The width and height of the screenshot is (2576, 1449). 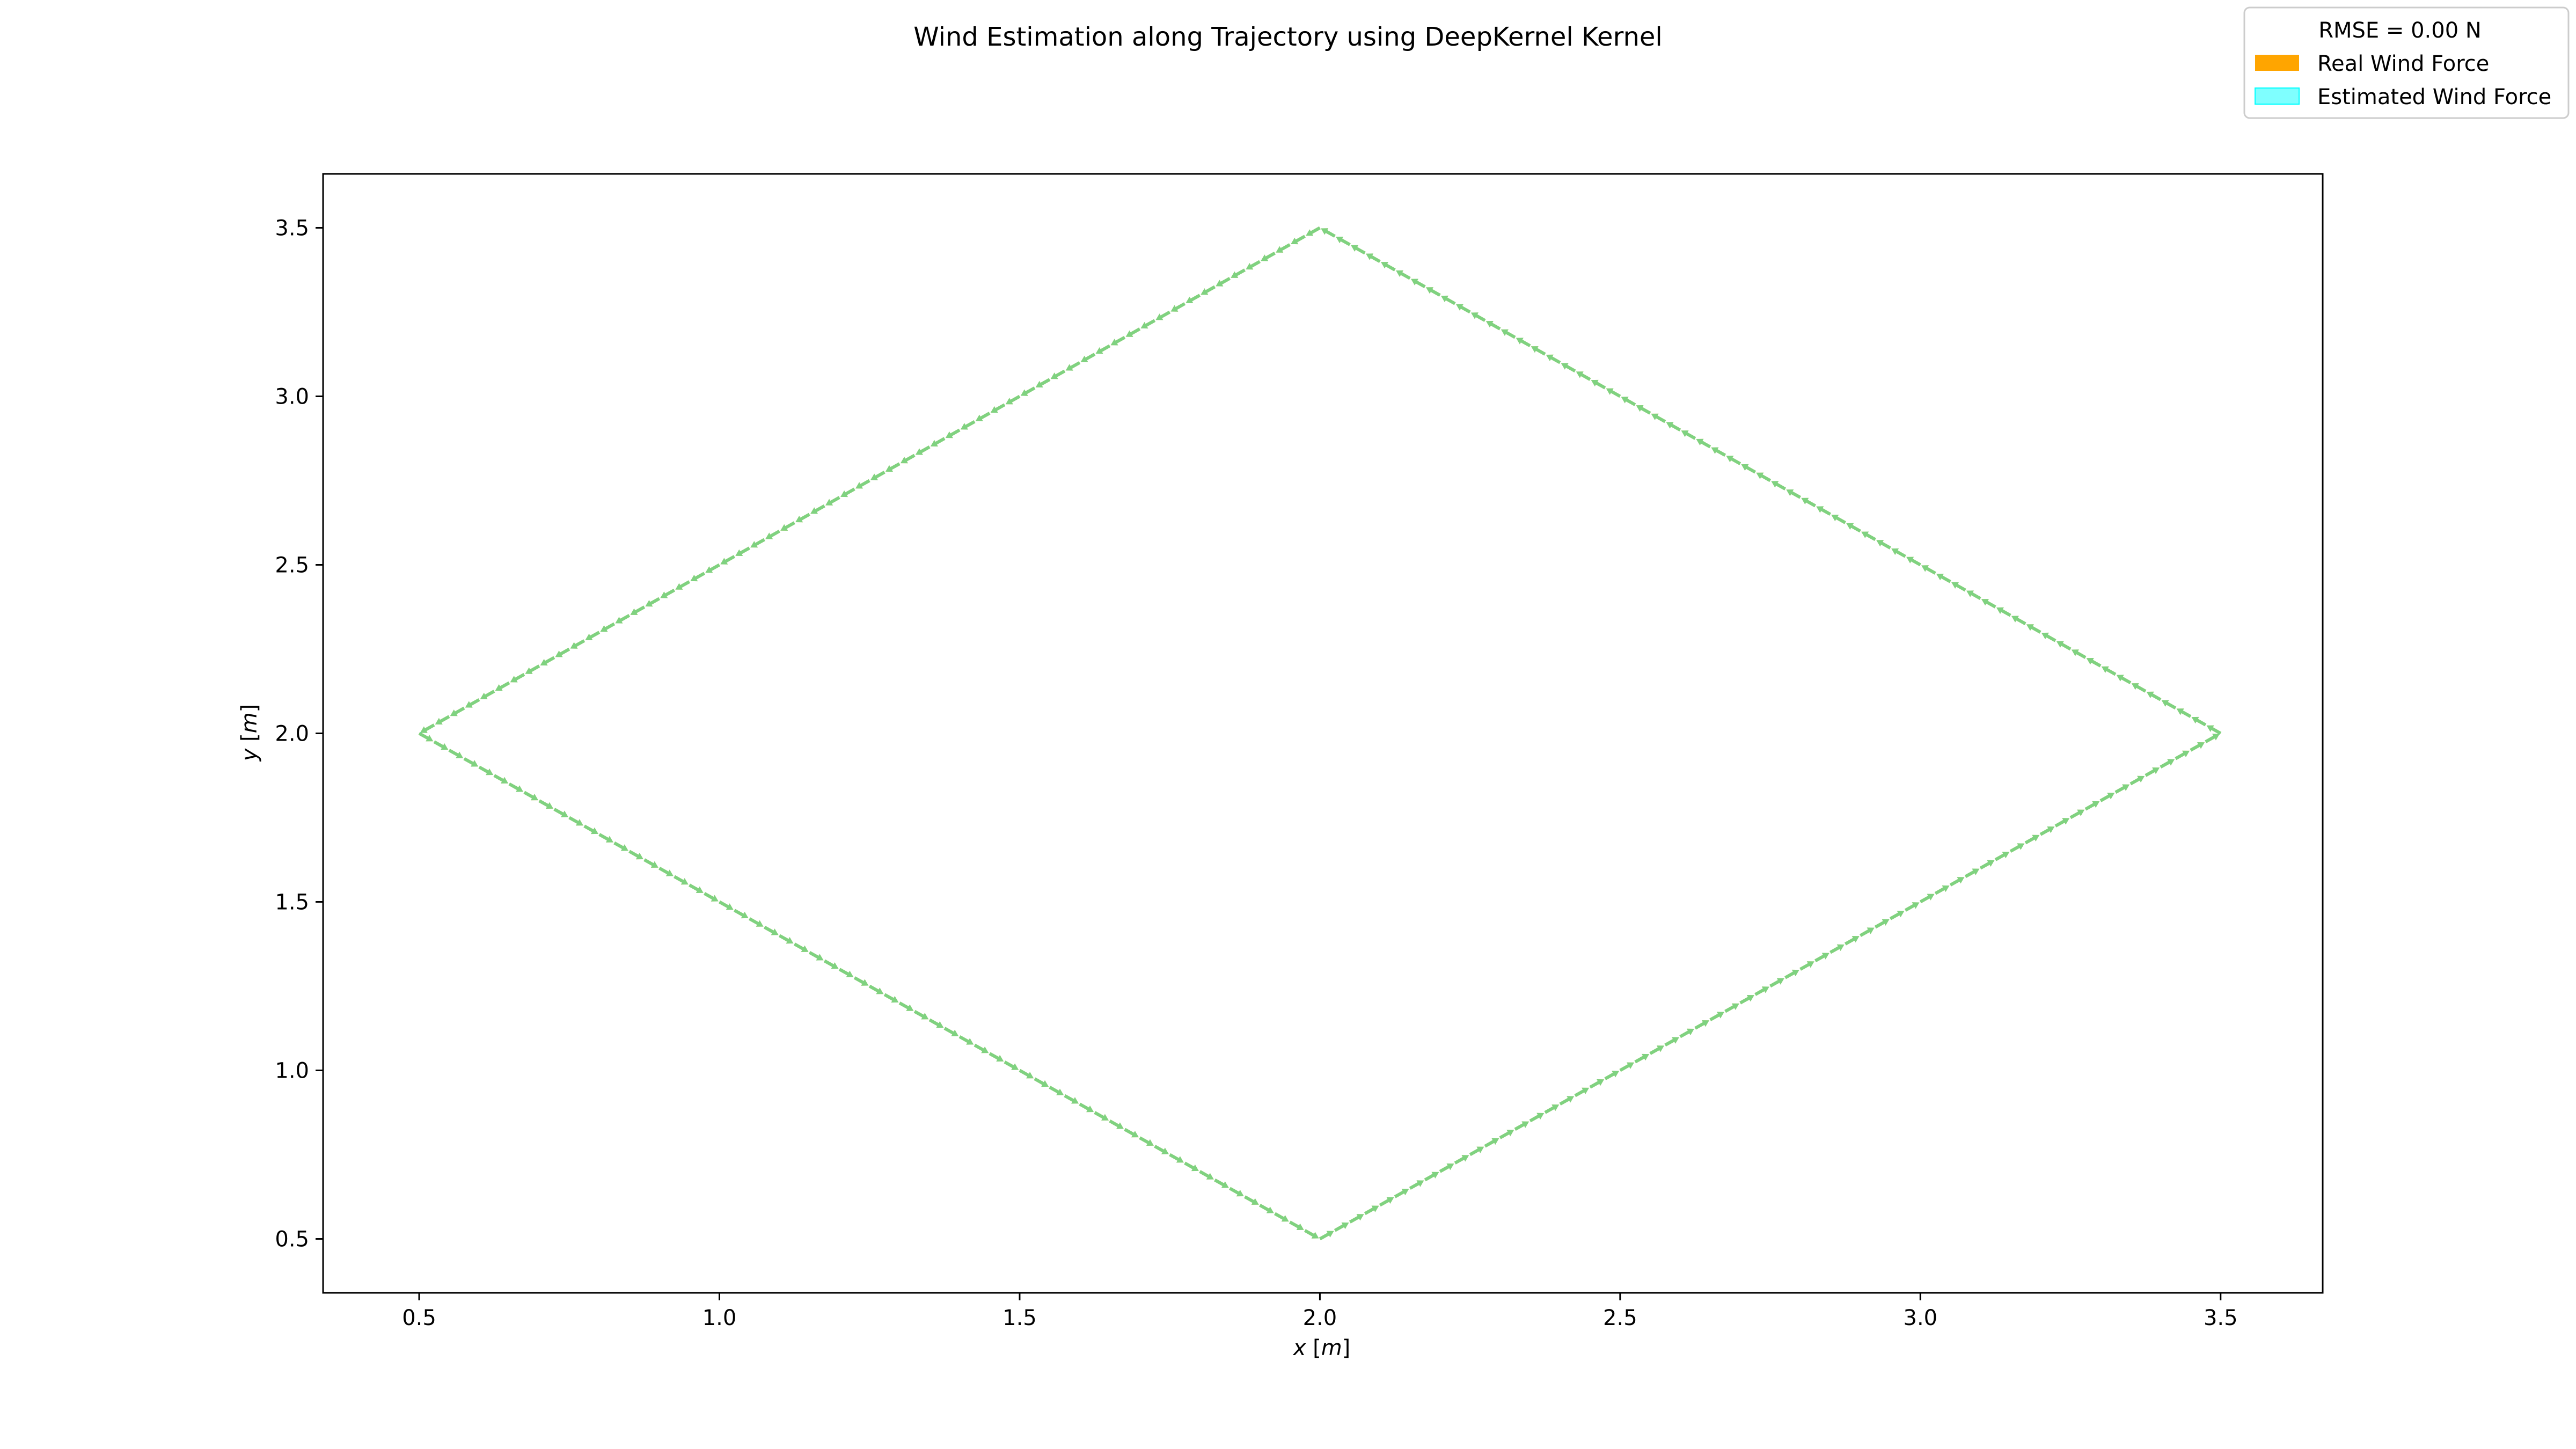 I want to click on x-axis: 0.5 1.0 1.5 2.0 2.5 3.0 3.5, so click(x=1320, y=1311).